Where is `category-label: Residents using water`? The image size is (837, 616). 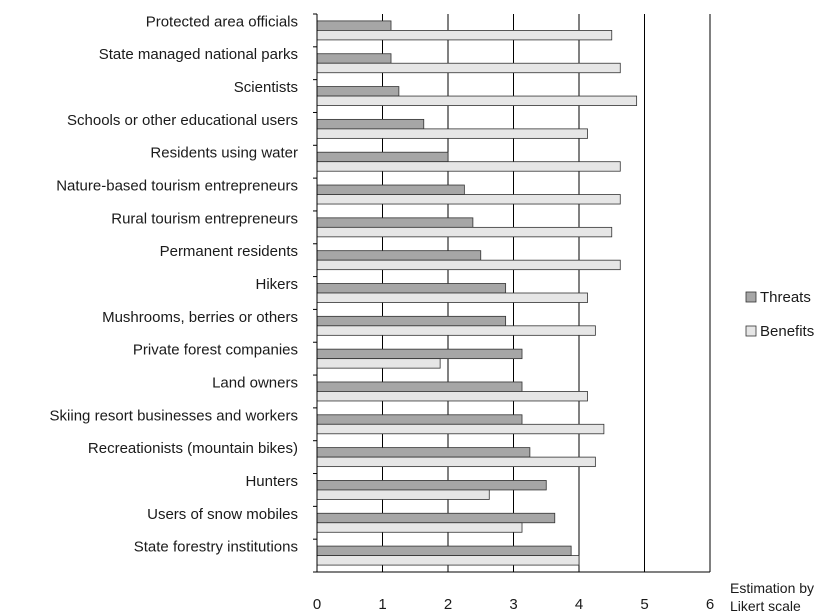 category-label: Residents using water is located at coordinates (224, 153).